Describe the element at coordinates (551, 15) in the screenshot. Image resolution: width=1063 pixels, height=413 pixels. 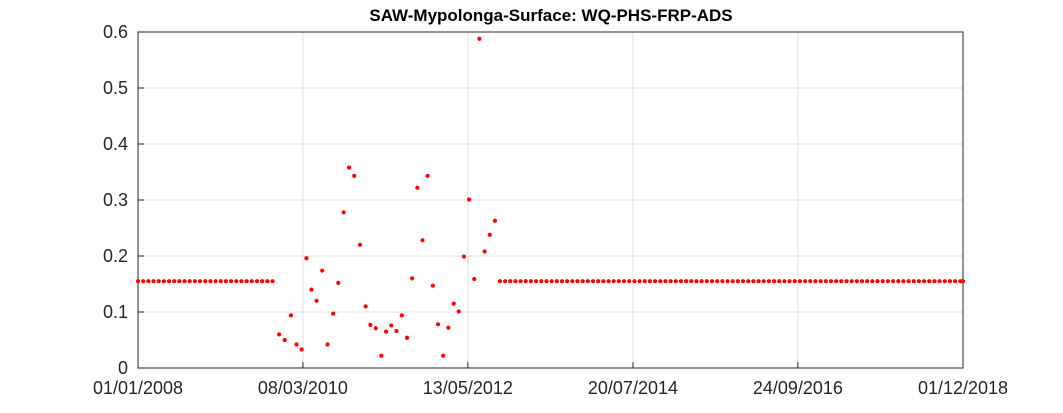
I see `chart-title: SAW-Mypolonga-Surface: WQ-PHS-FRP-ADS` at that location.